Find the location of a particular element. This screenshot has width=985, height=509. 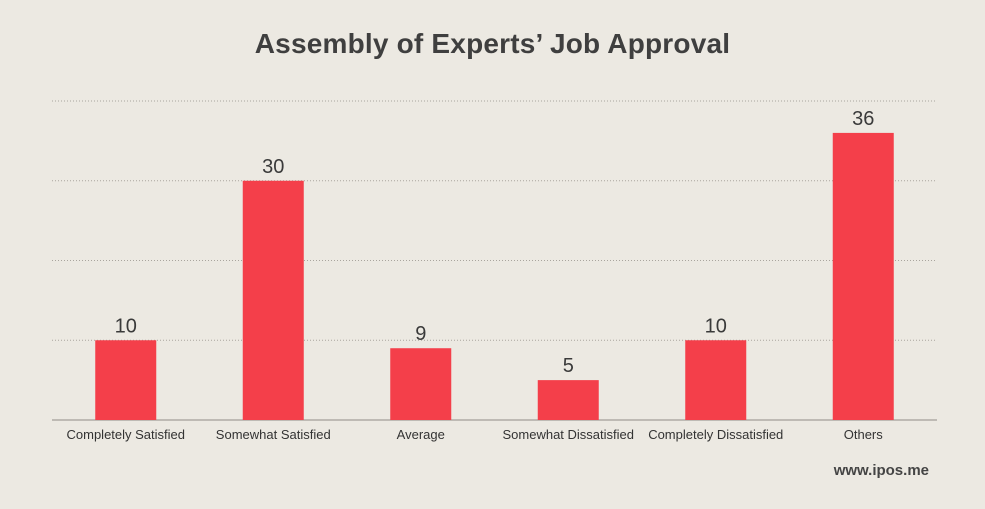

bar-value-label: 5 is located at coordinates (568, 366).